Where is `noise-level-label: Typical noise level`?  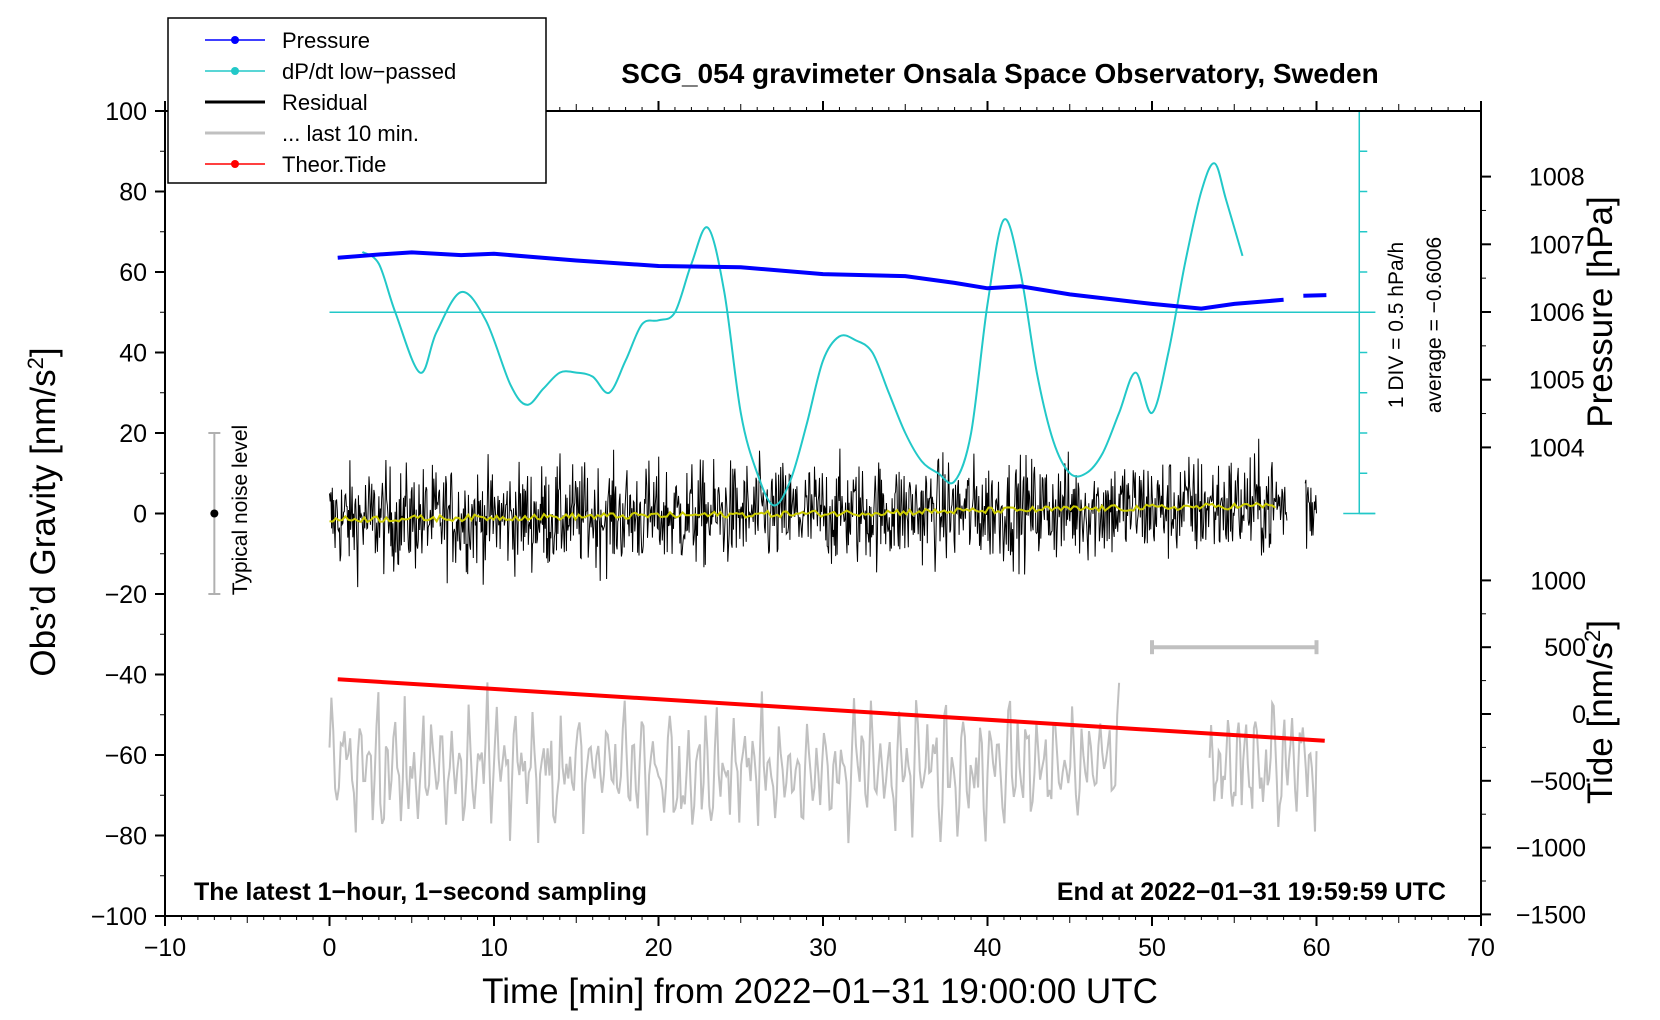 noise-level-label: Typical noise level is located at coordinates (240, 510).